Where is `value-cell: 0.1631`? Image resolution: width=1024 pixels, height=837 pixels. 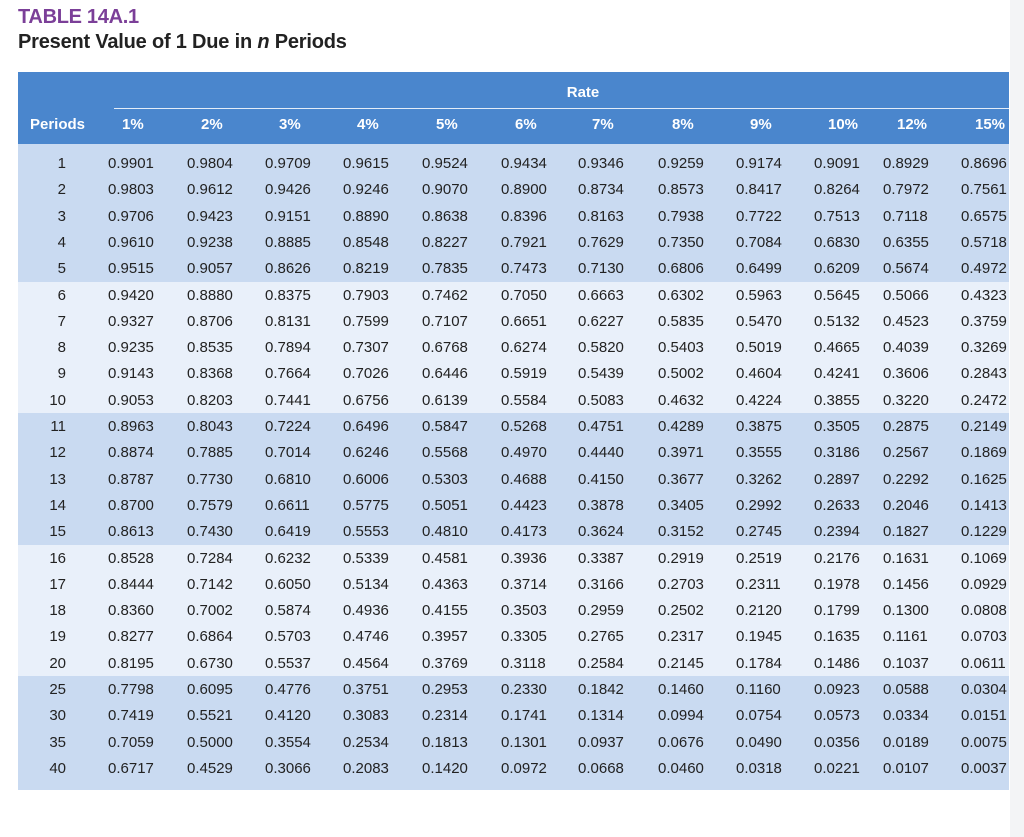 value-cell: 0.1631 is located at coordinates (906, 558).